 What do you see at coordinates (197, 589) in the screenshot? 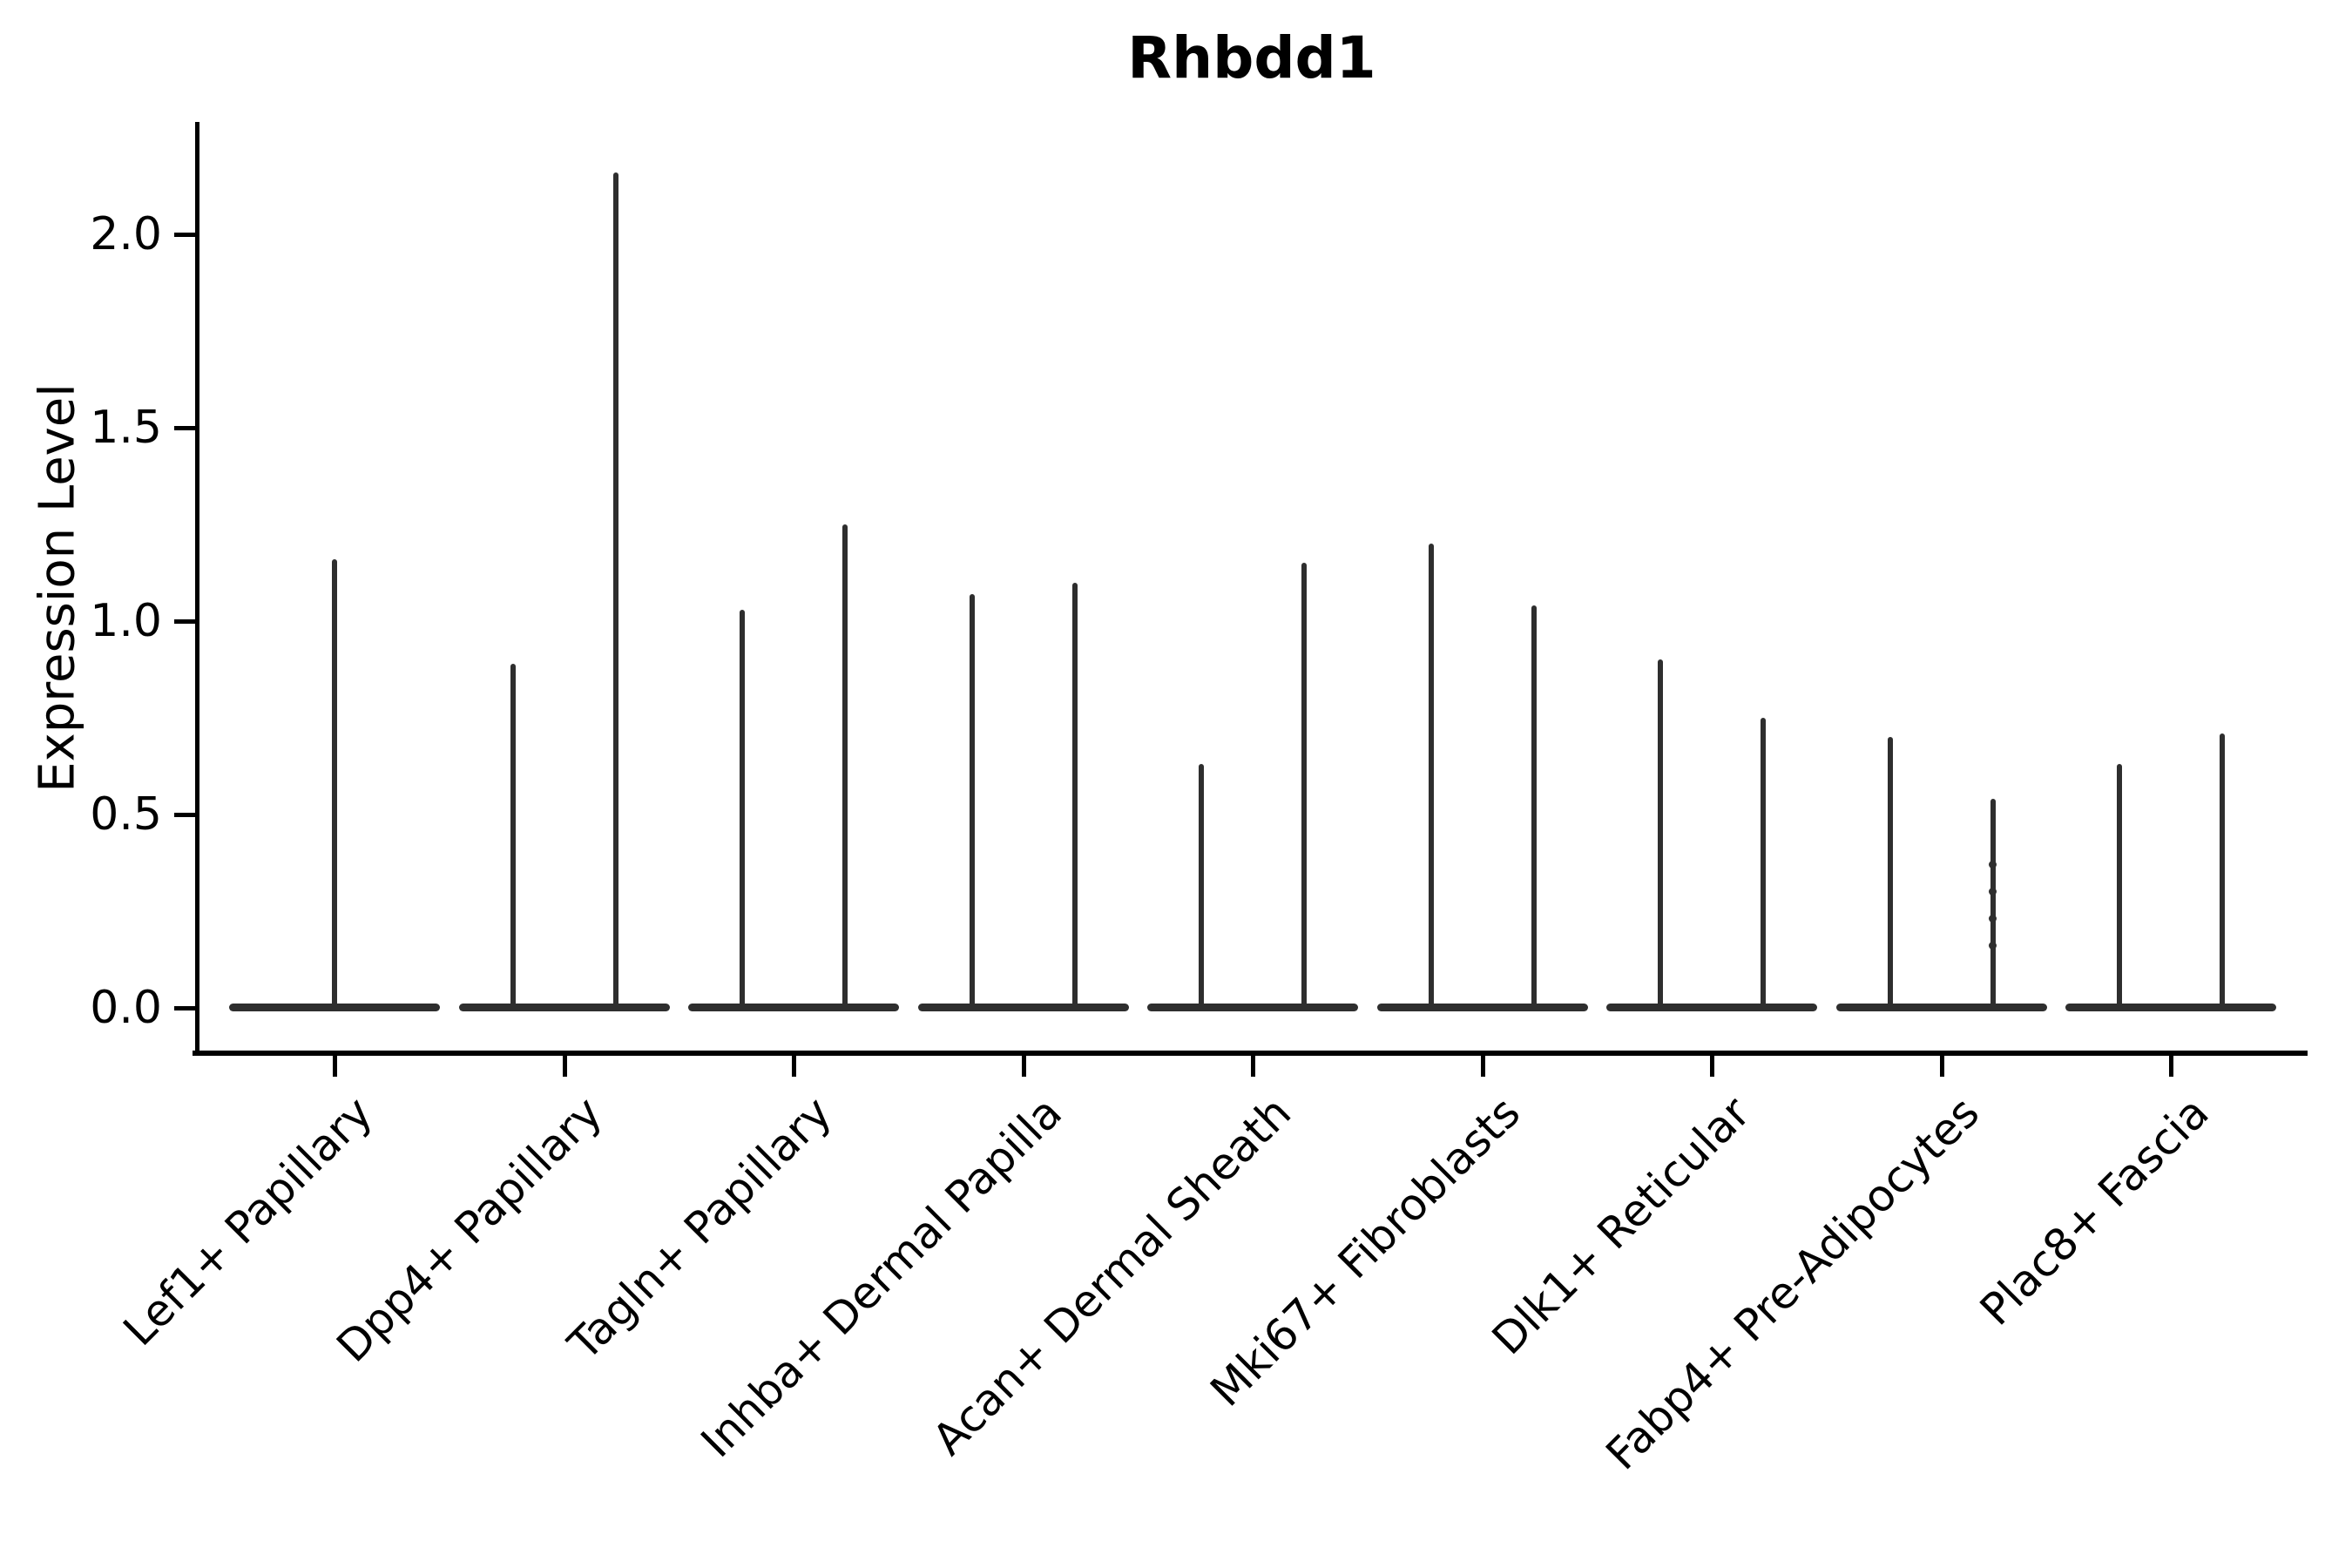
I see `y-axis-spine` at bounding box center [197, 589].